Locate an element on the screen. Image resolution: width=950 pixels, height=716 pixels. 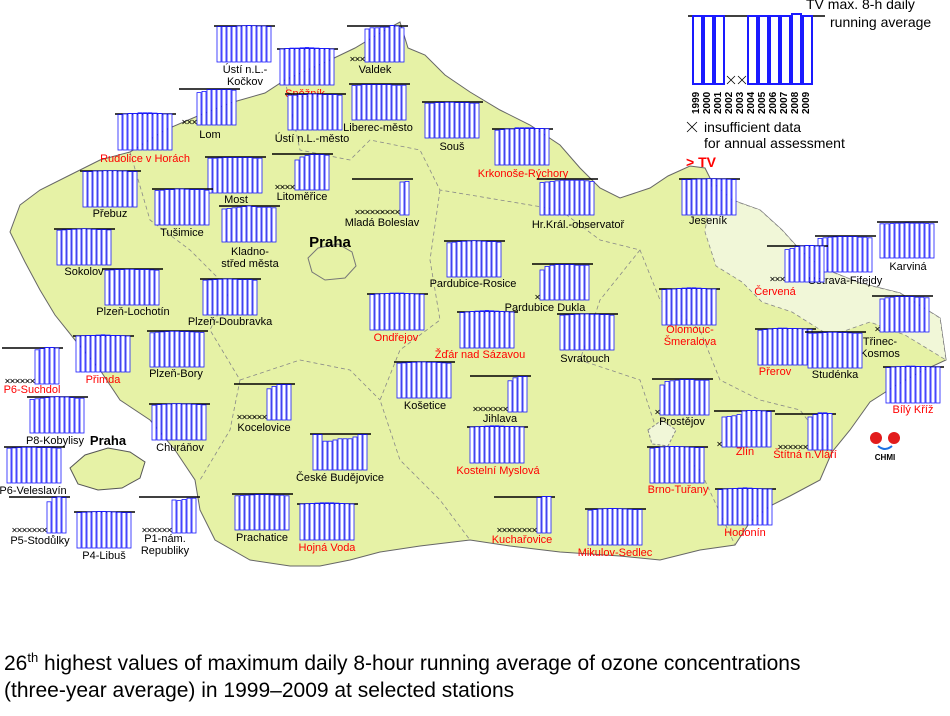
station-label: Krkonoše-Rýchory is located at coordinates (523, 174).